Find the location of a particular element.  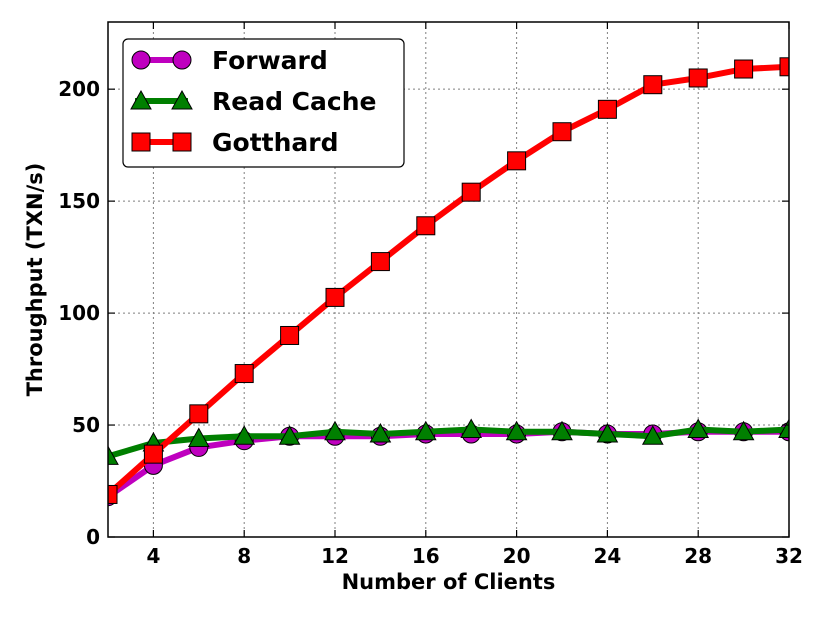

x-tick-label: 4 is located at coordinates (153, 556).